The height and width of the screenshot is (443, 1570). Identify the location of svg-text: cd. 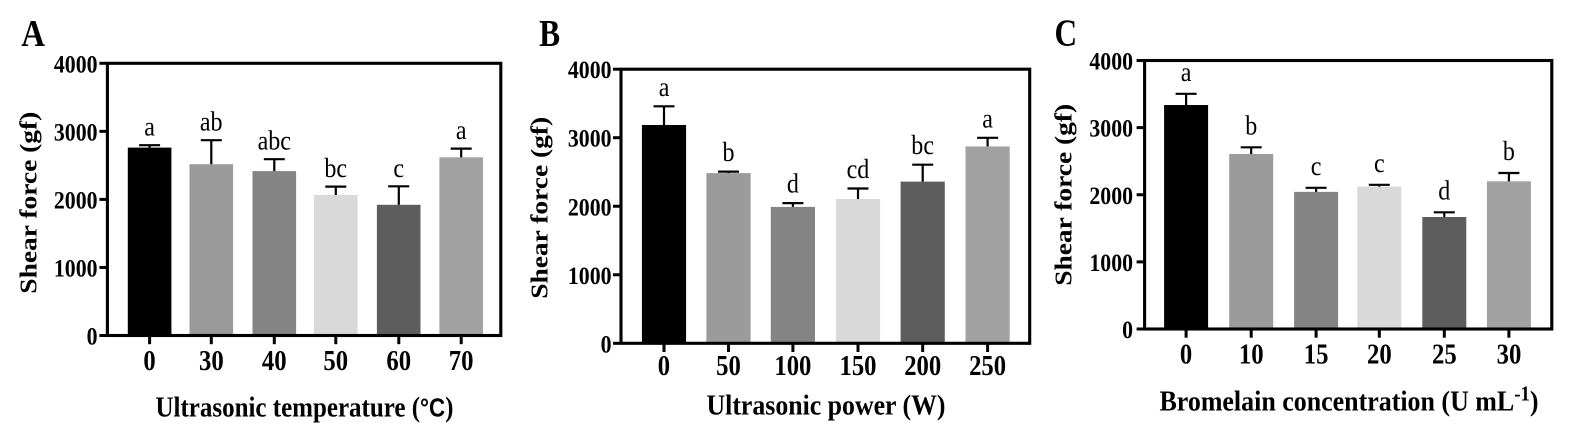
(858, 168).